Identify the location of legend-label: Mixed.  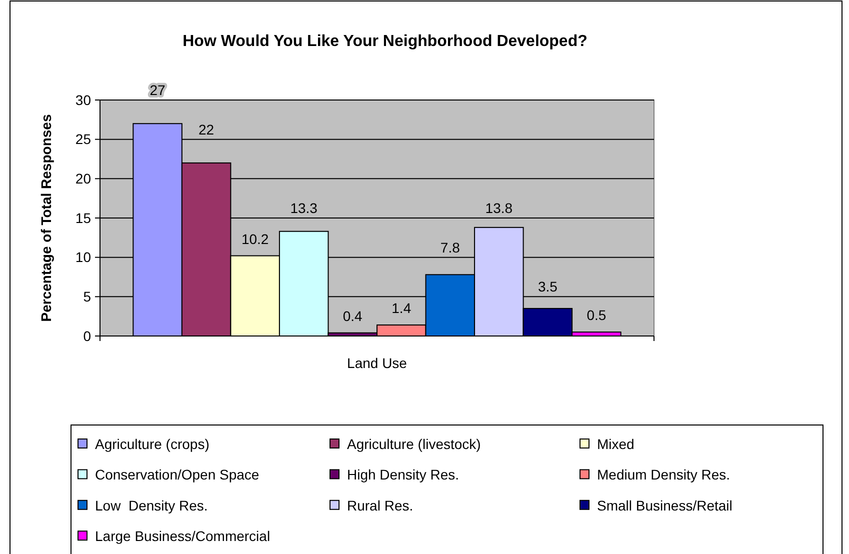
(615, 444).